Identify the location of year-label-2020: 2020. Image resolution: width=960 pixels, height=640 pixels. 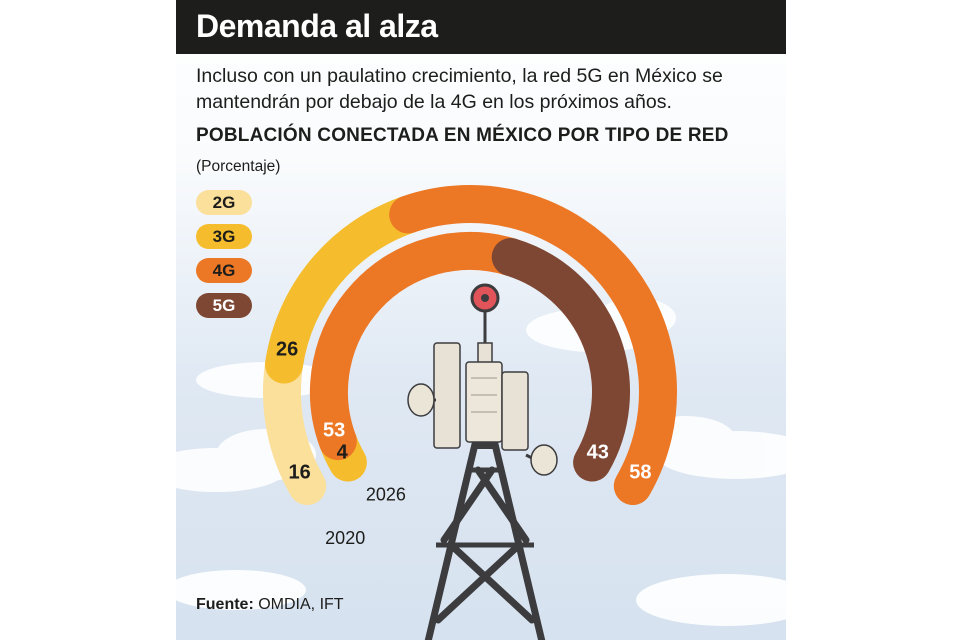
(345, 538).